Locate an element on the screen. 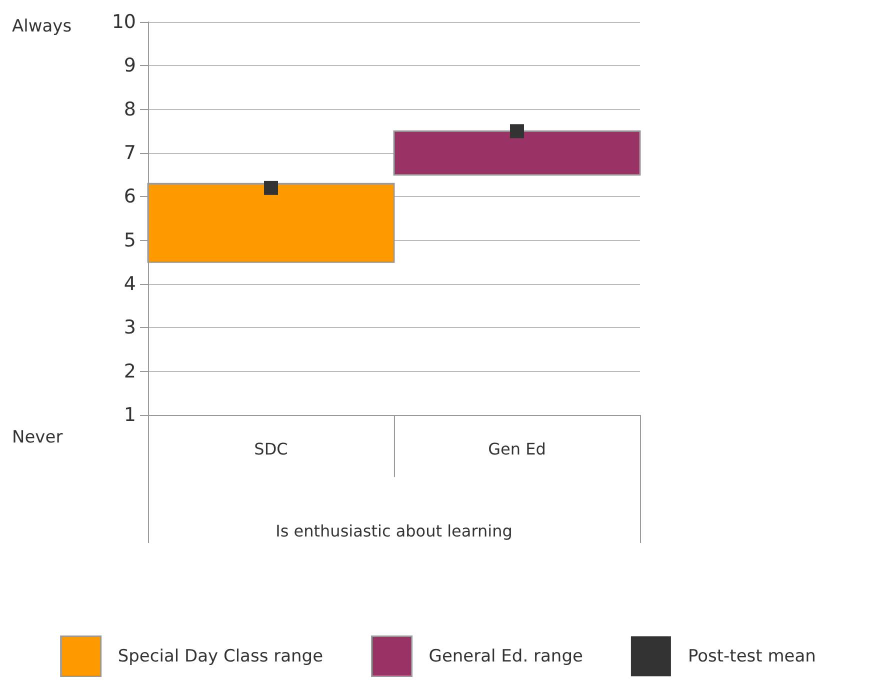 Image resolution: width=876 pixels, height=700 pixels. y-tick-label: 8 is located at coordinates (130, 109).